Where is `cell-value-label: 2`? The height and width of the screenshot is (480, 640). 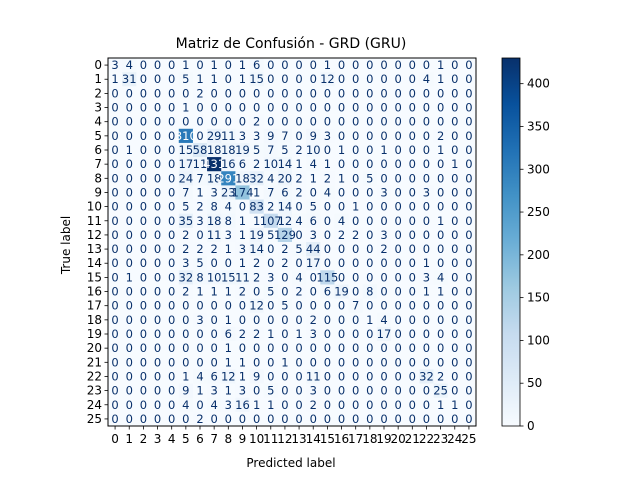
cell-value-label: 2 is located at coordinates (213, 249).